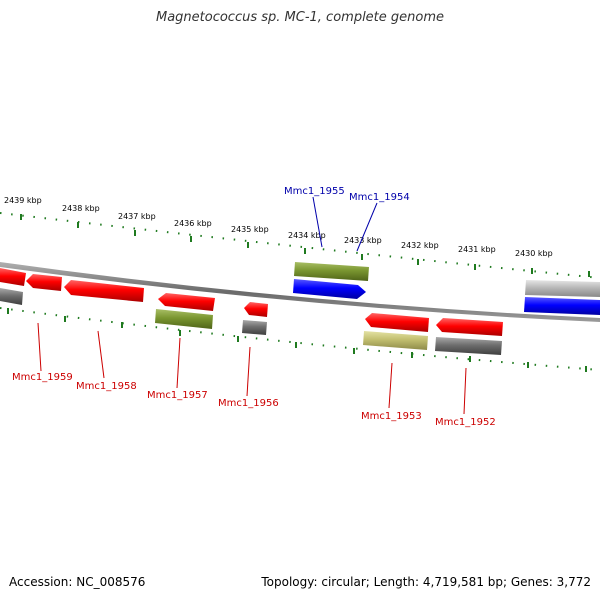 Image resolution: width=600 pixels, height=600 pixels. I want to click on kbp-label: 2433 kbp, so click(363, 240).